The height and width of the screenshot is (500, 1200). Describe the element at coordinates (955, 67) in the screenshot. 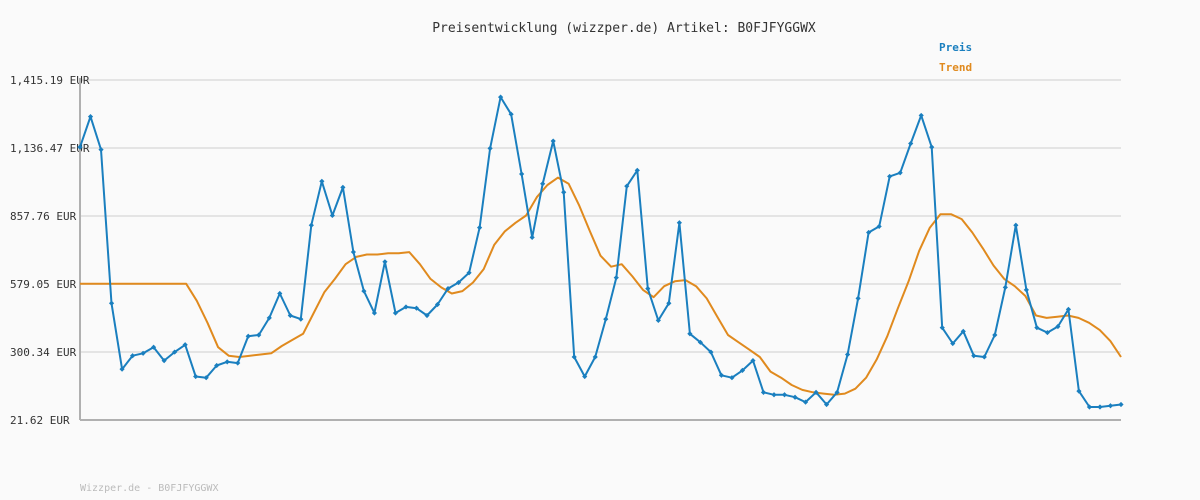

I see `legend-item-trend: Trend` at that location.